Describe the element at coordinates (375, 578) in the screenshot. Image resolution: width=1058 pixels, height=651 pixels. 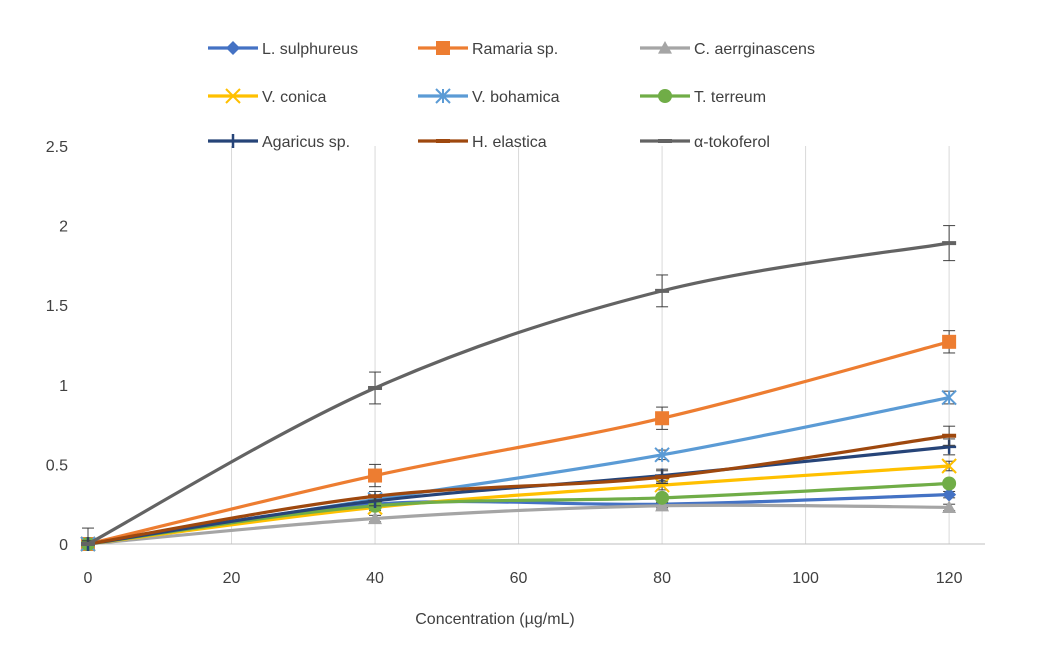
I see `x-tick-label: 40` at that location.